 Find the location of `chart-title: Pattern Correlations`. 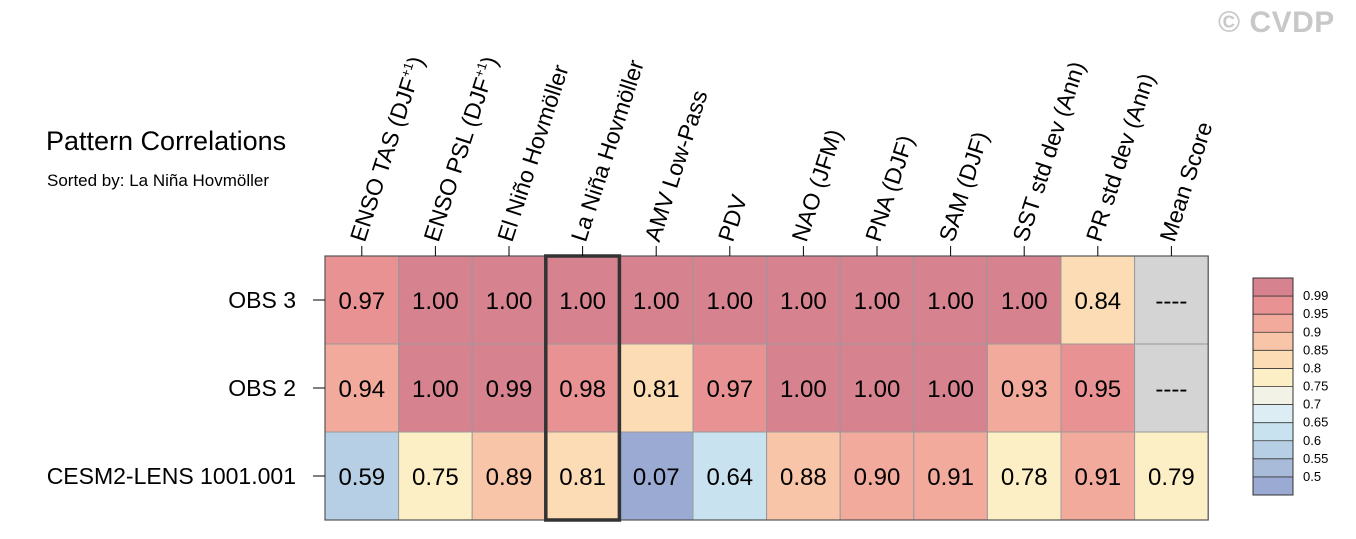

chart-title: Pattern Correlations is located at coordinates (166, 141).